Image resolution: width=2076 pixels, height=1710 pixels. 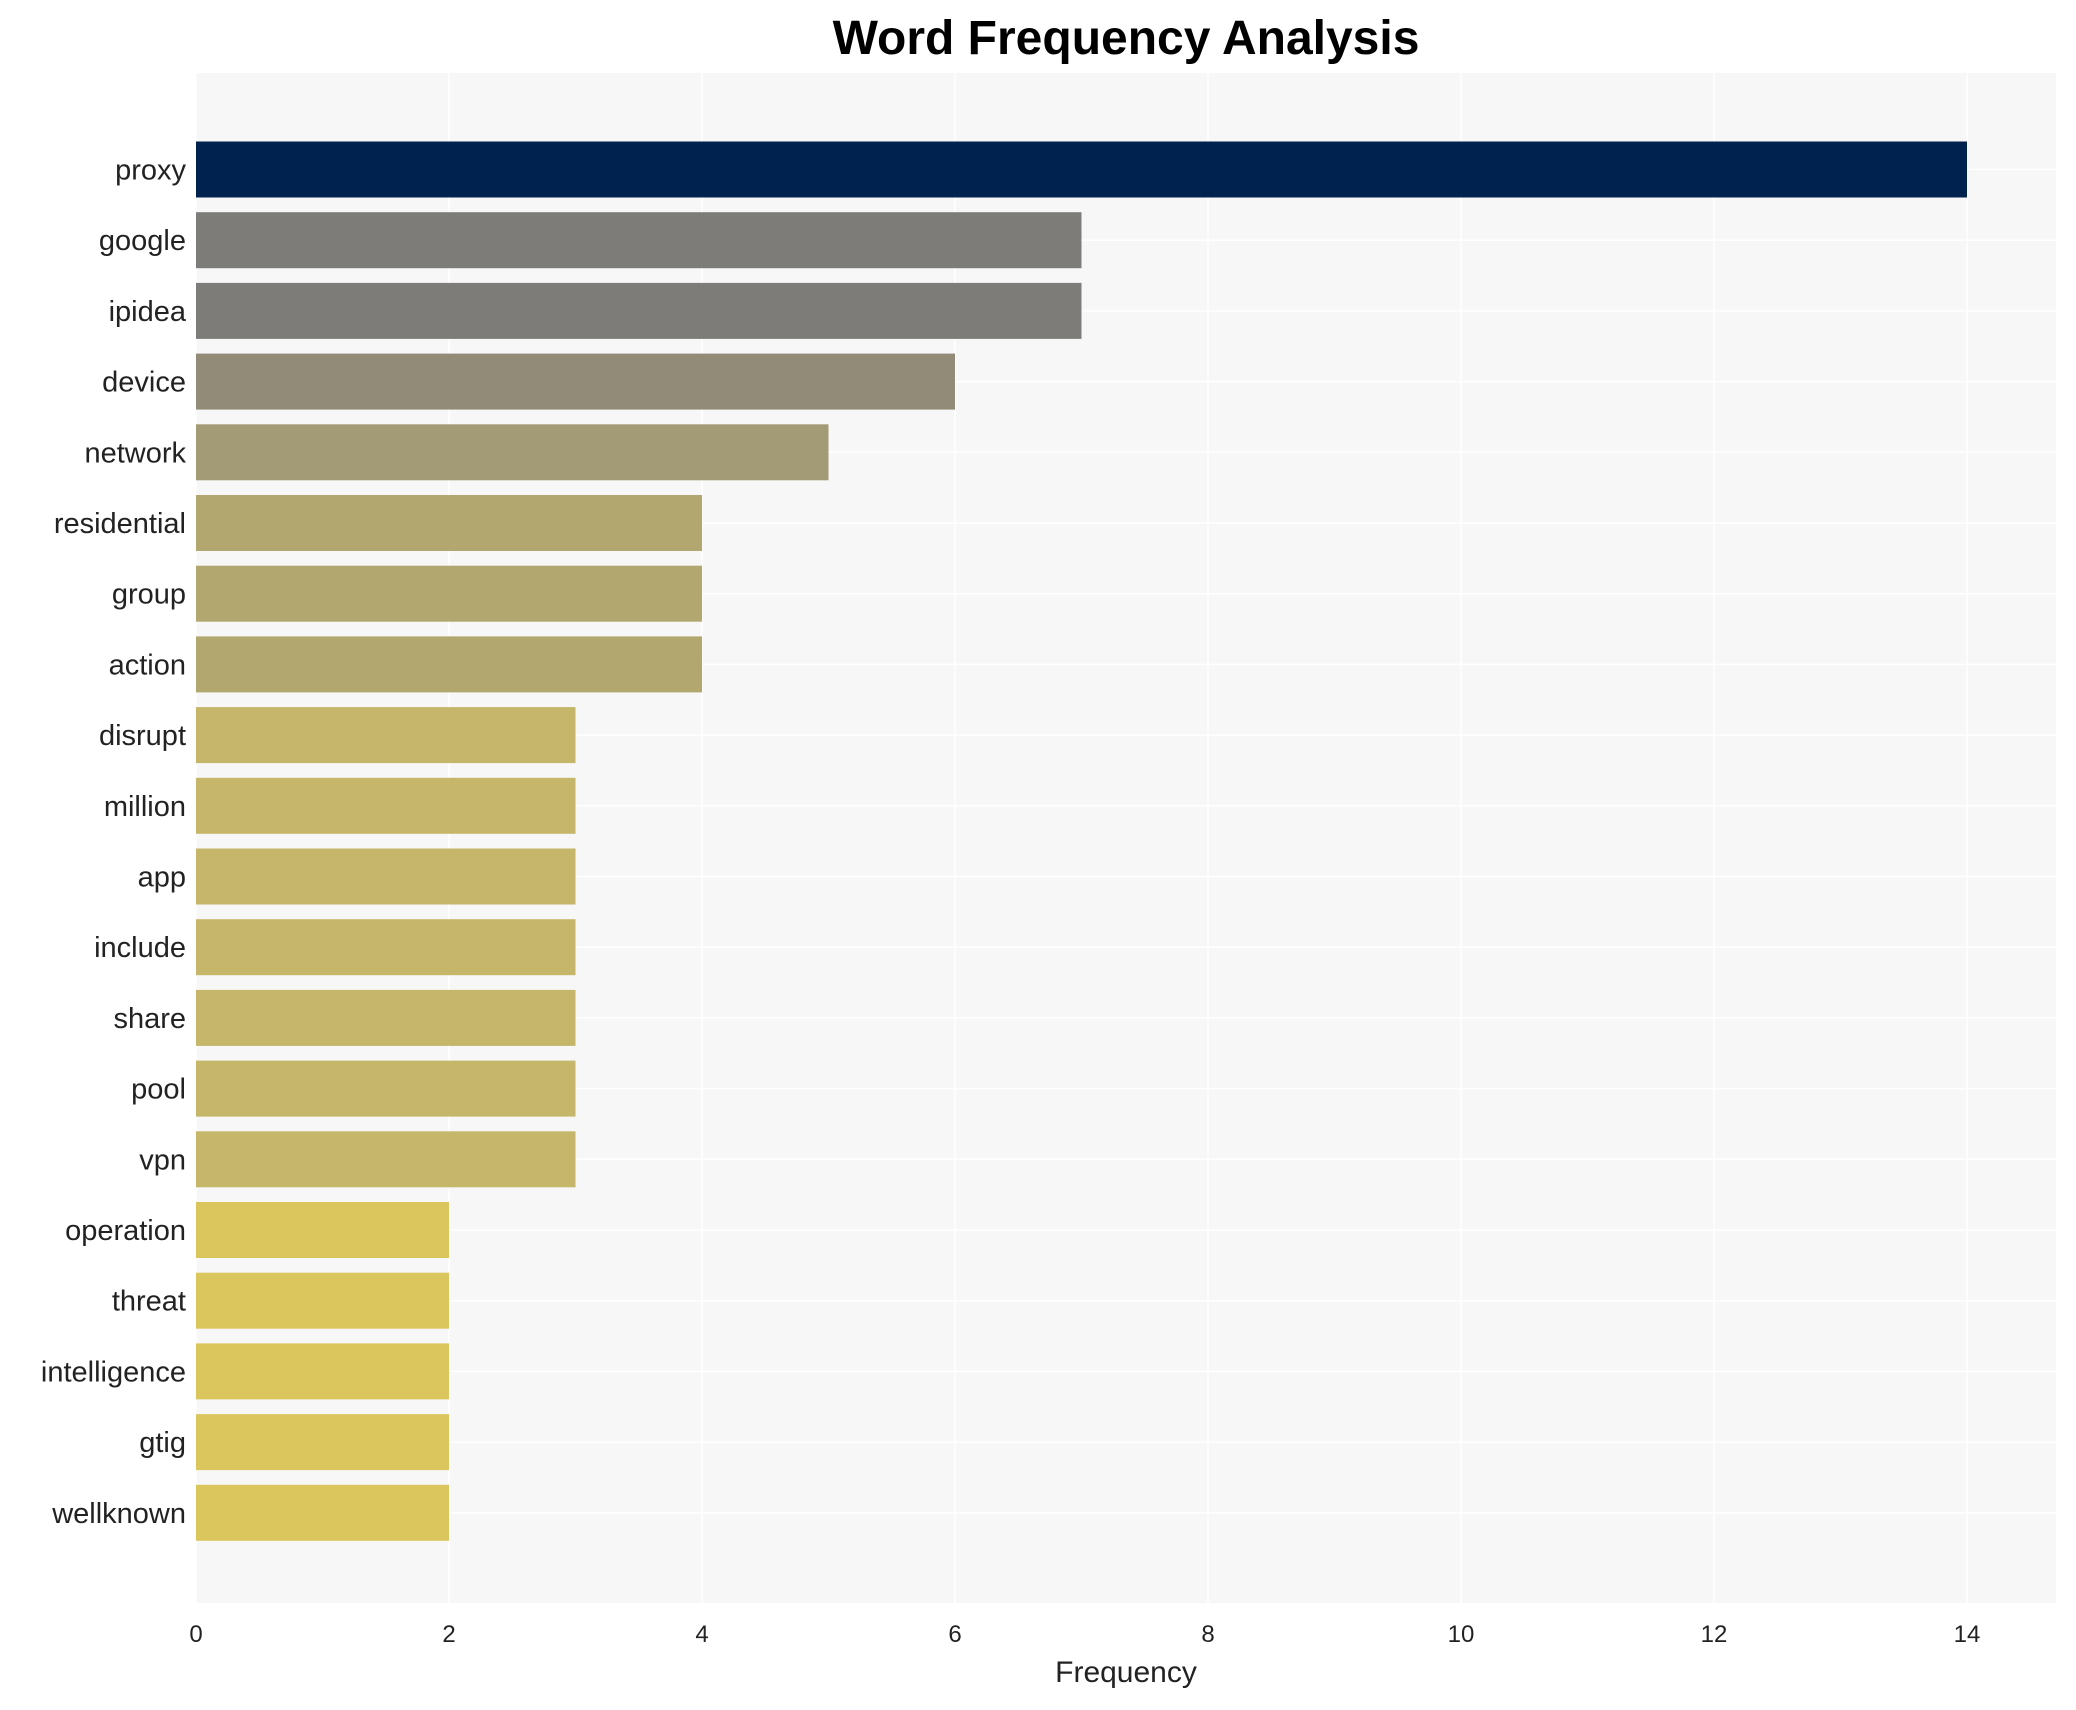 I want to click on bar-ipidea, so click(x=639, y=310).